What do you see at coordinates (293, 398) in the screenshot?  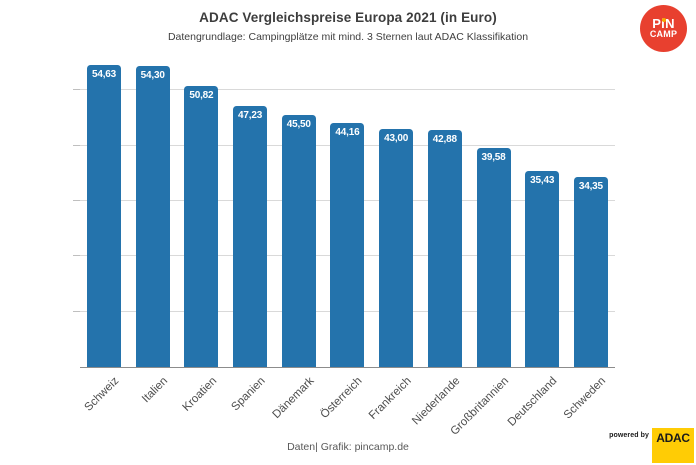 I see `x-axis-label-dänemark: Dänemark` at bounding box center [293, 398].